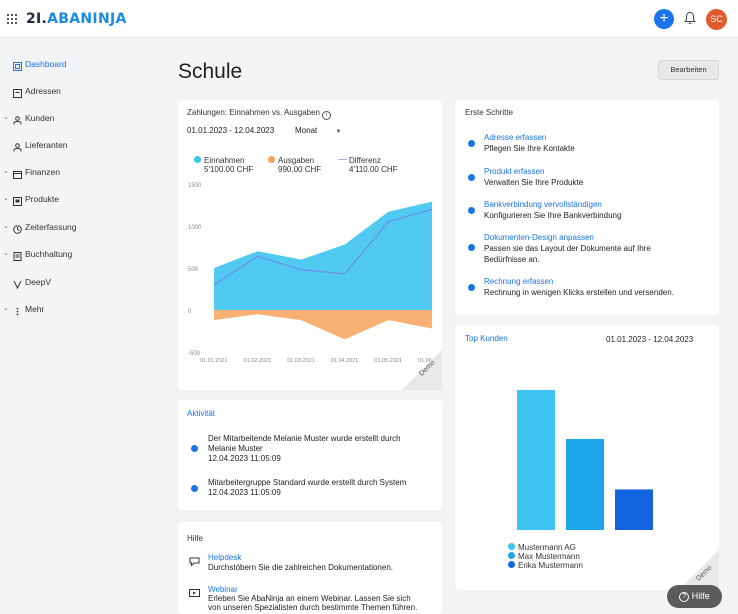  What do you see at coordinates (194, 448) in the screenshot?
I see `activity-dot` at bounding box center [194, 448].